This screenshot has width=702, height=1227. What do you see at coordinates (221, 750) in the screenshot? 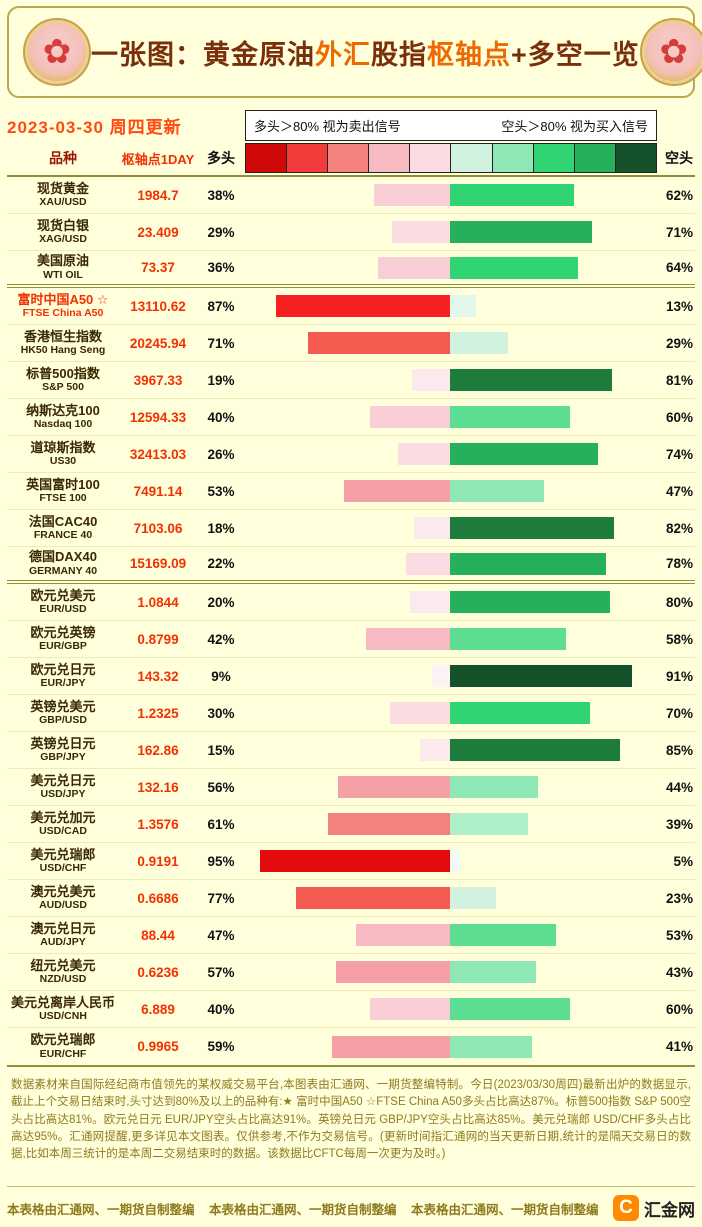
I see `long-percent: 15%` at bounding box center [221, 750].